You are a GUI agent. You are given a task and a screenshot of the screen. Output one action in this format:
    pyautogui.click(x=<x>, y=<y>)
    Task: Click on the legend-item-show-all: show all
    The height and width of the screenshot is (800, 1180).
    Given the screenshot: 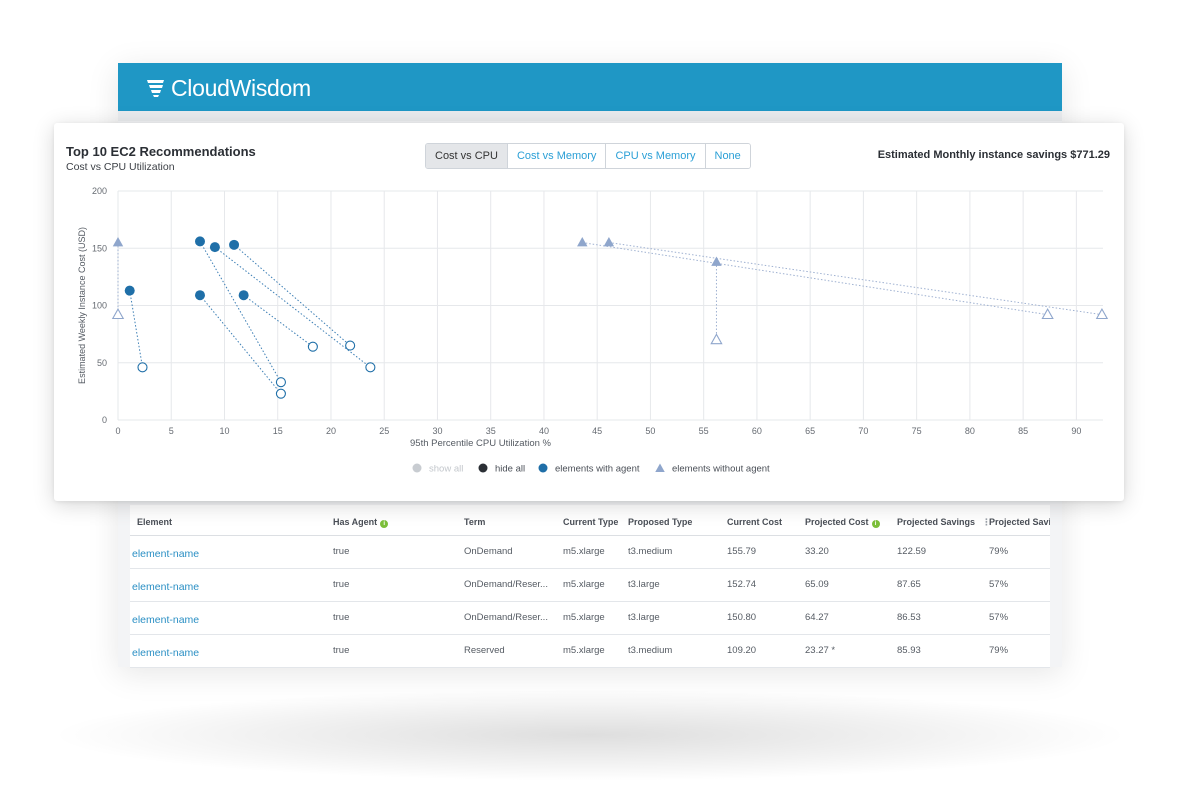 What is the action you would take?
    pyautogui.click(x=438, y=469)
    